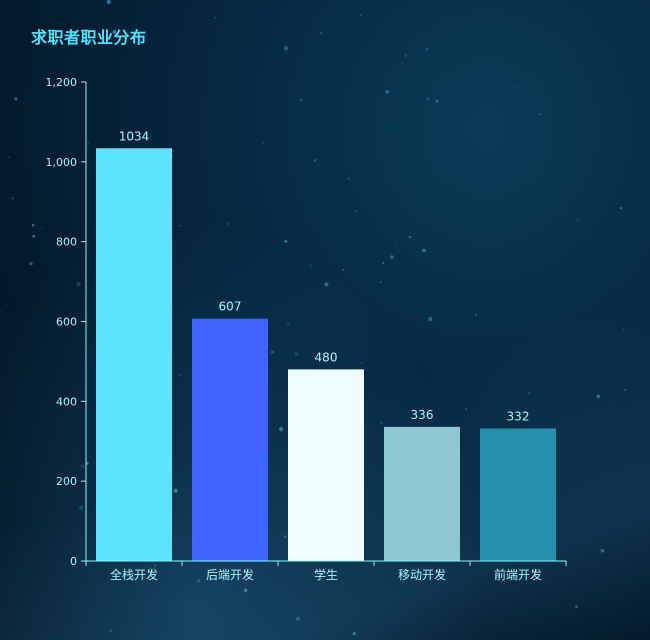 This screenshot has width=650, height=640. What do you see at coordinates (518, 574) in the screenshot?
I see `x-category-label: 前端开发` at bounding box center [518, 574].